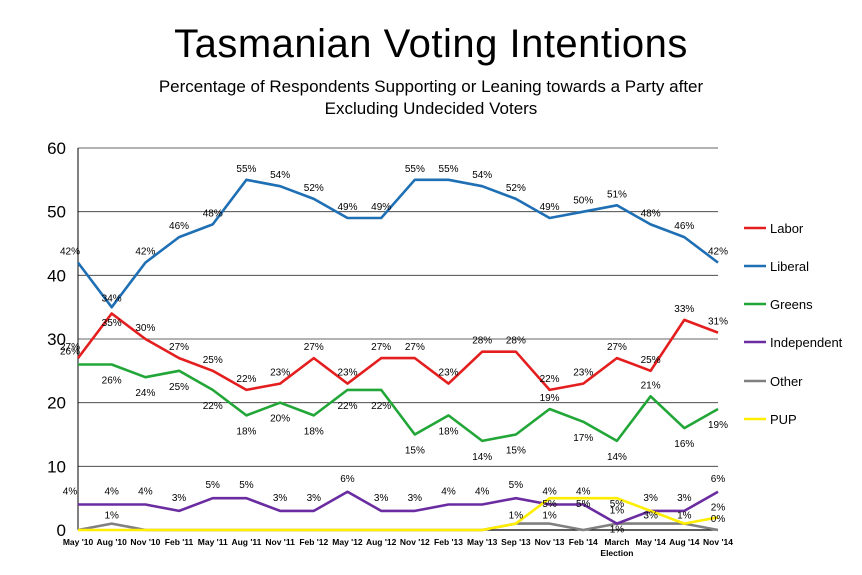  Describe the element at coordinates (718, 542) in the screenshot. I see `x-tick-label: Nov '14` at that location.